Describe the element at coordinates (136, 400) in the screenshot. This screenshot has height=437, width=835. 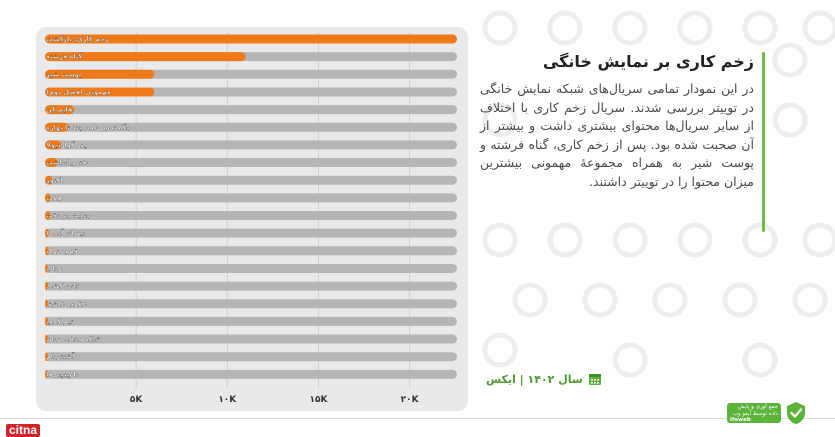
I see `x-tick-label: ۵K` at that location.